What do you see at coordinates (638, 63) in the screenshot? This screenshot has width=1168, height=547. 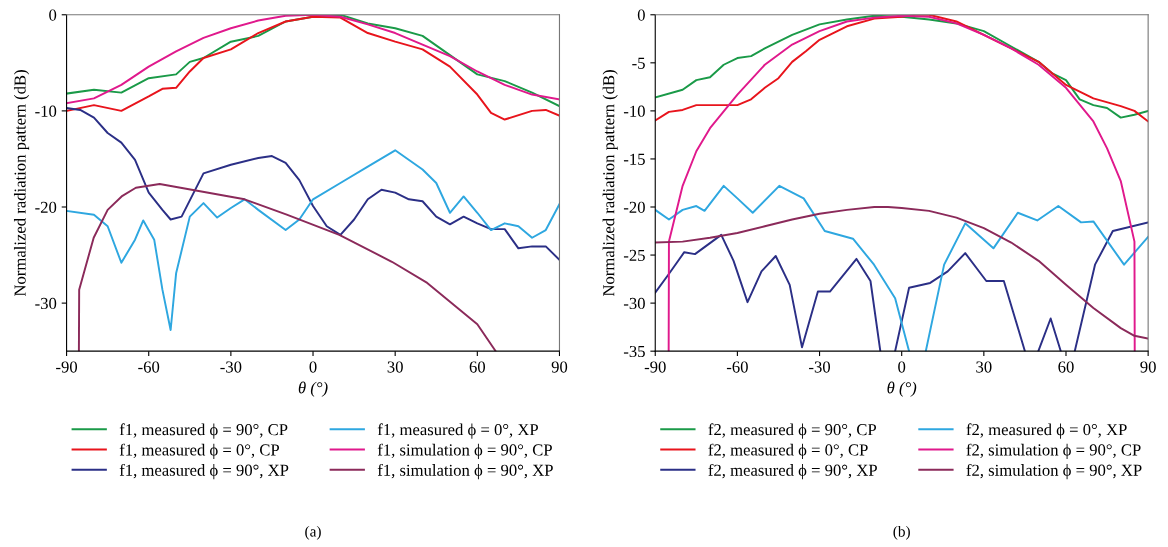 I see `y-tick-label: -5` at bounding box center [638, 63].